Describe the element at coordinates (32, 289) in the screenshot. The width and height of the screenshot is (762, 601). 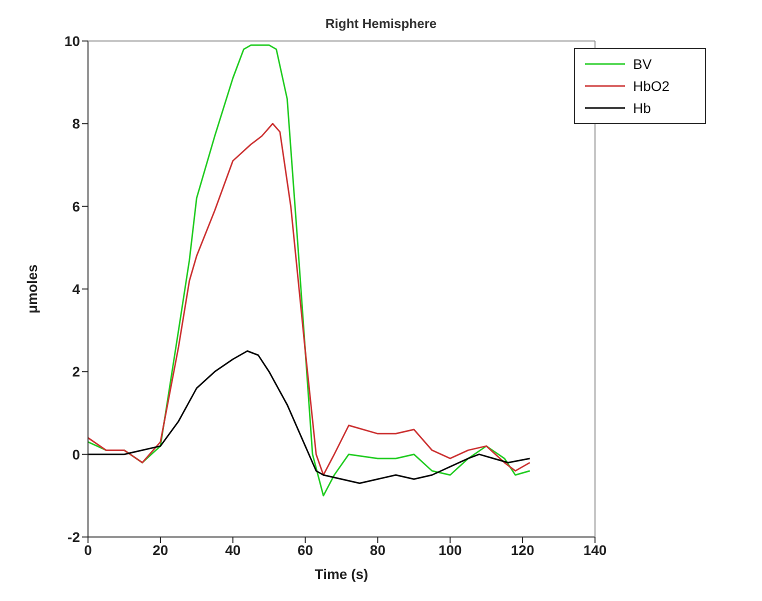
I see `y-axis-title: μmoles` at that location.